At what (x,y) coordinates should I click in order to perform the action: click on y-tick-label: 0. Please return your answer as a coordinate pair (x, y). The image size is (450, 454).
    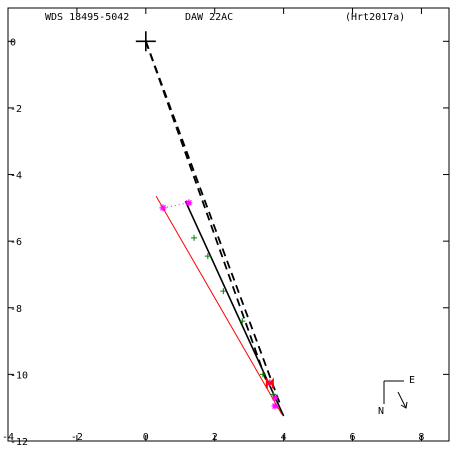
    Looking at the image, I should click on (13, 42).